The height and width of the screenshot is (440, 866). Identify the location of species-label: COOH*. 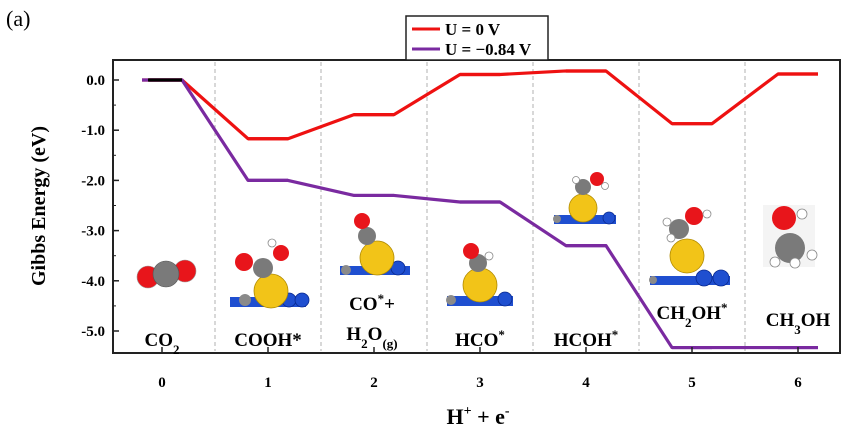
(268, 340).